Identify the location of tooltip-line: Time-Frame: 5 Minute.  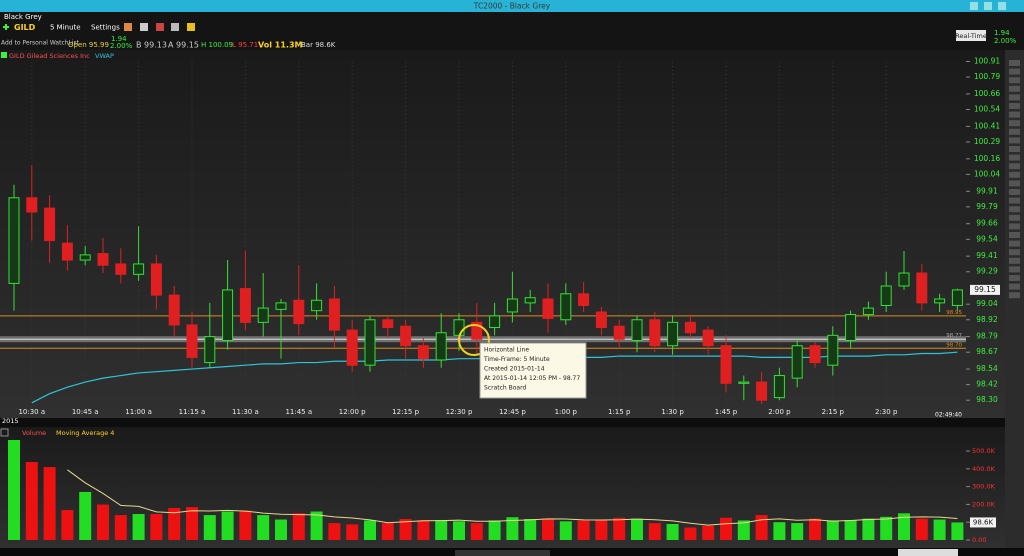
(516, 359).